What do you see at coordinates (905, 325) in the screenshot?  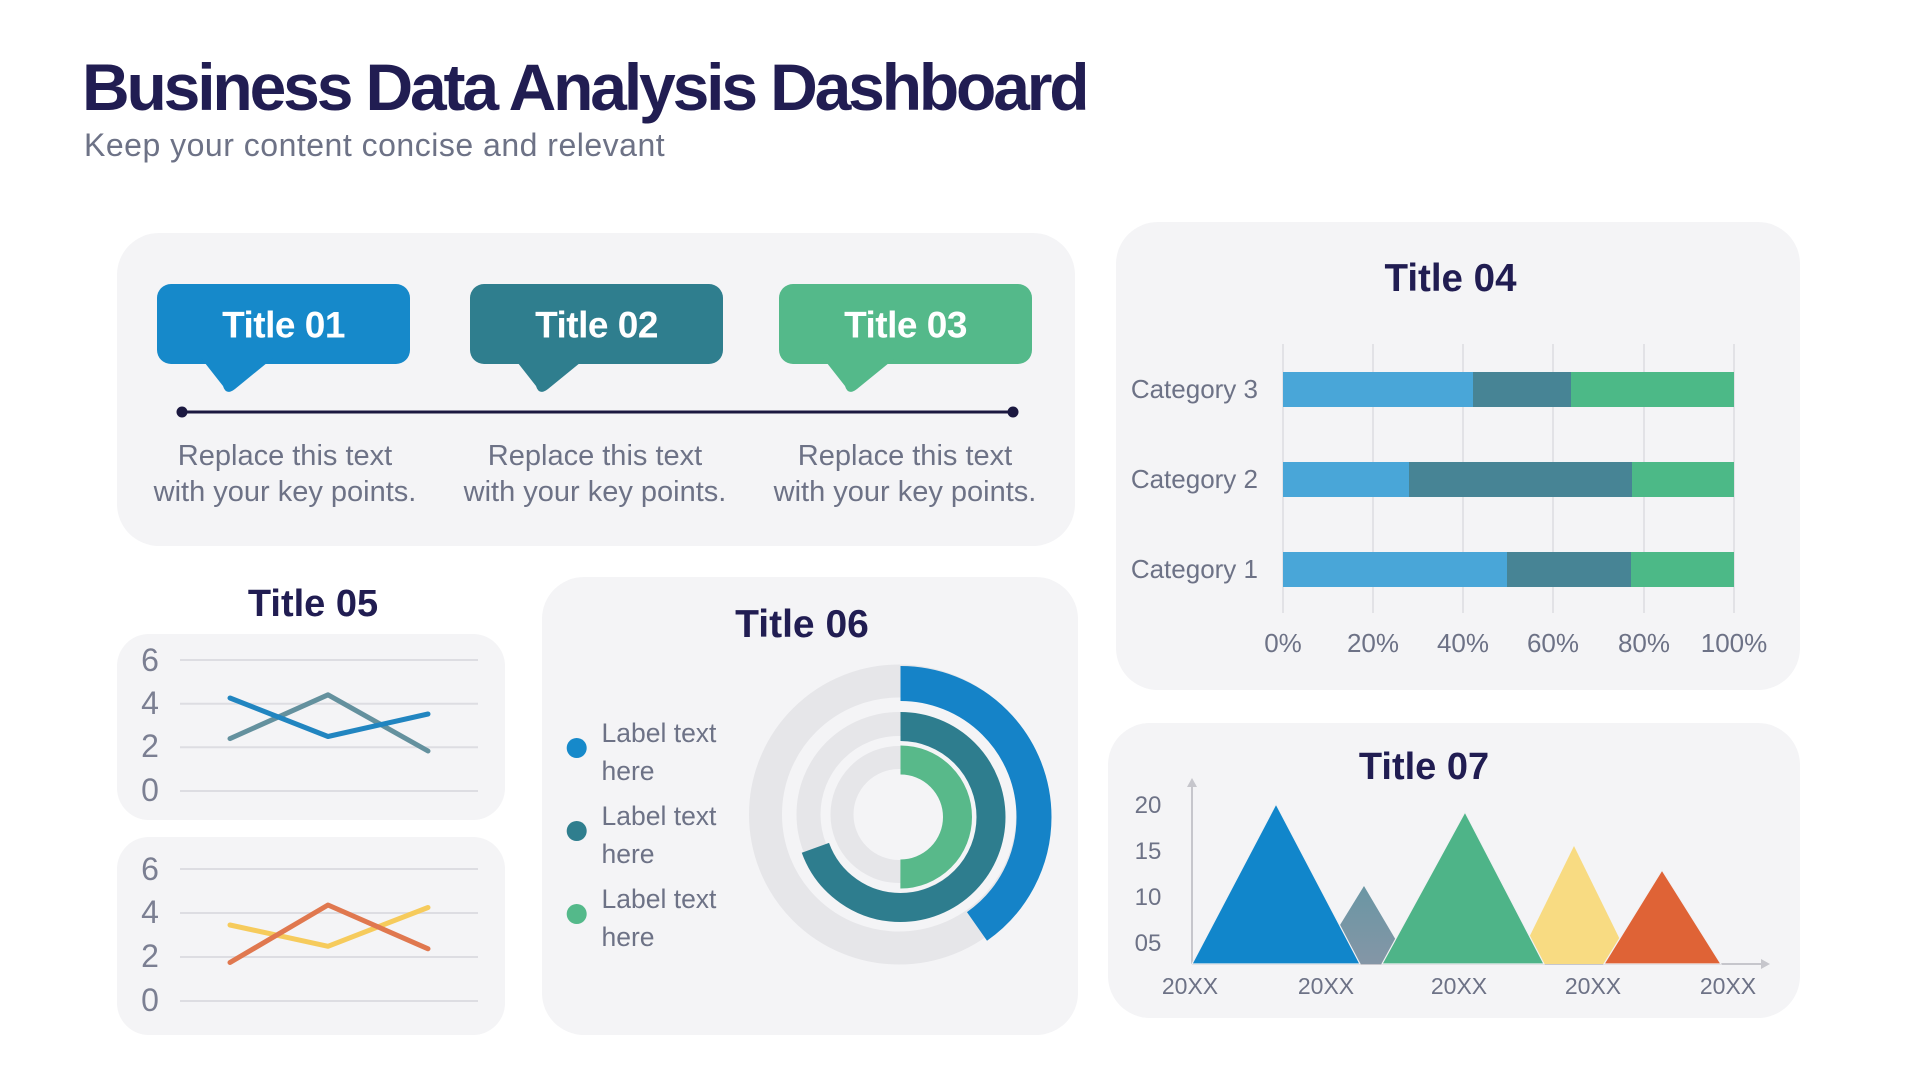 I see `svg-text: Title 03` at bounding box center [905, 325].